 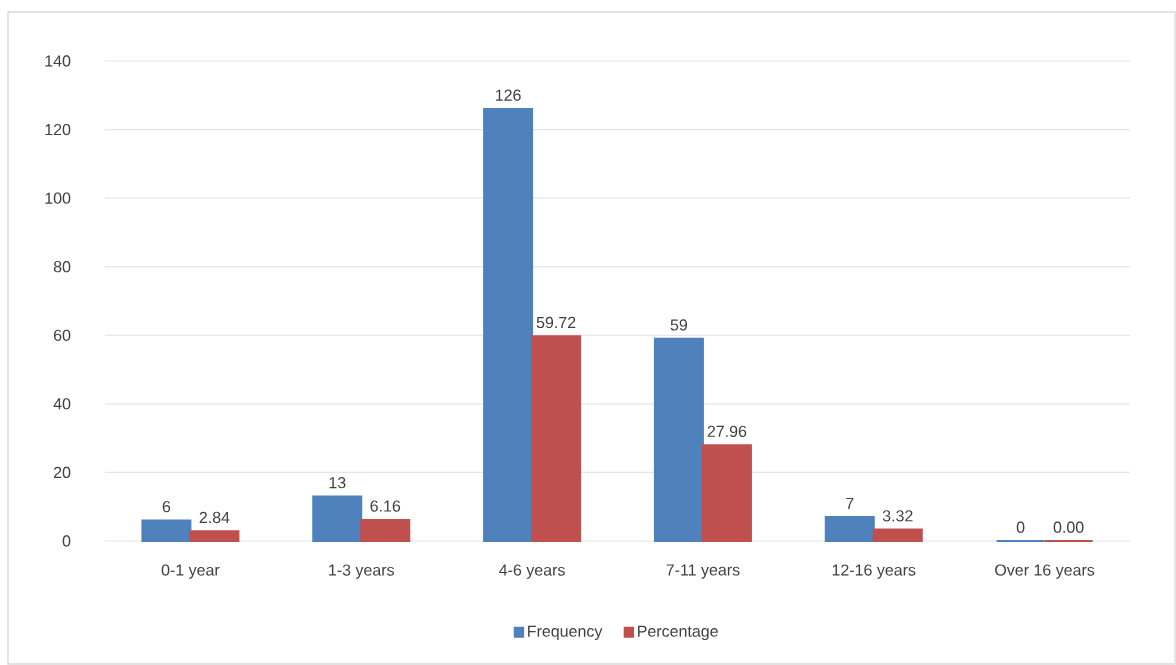 I want to click on data-label: 126, so click(x=508, y=95).